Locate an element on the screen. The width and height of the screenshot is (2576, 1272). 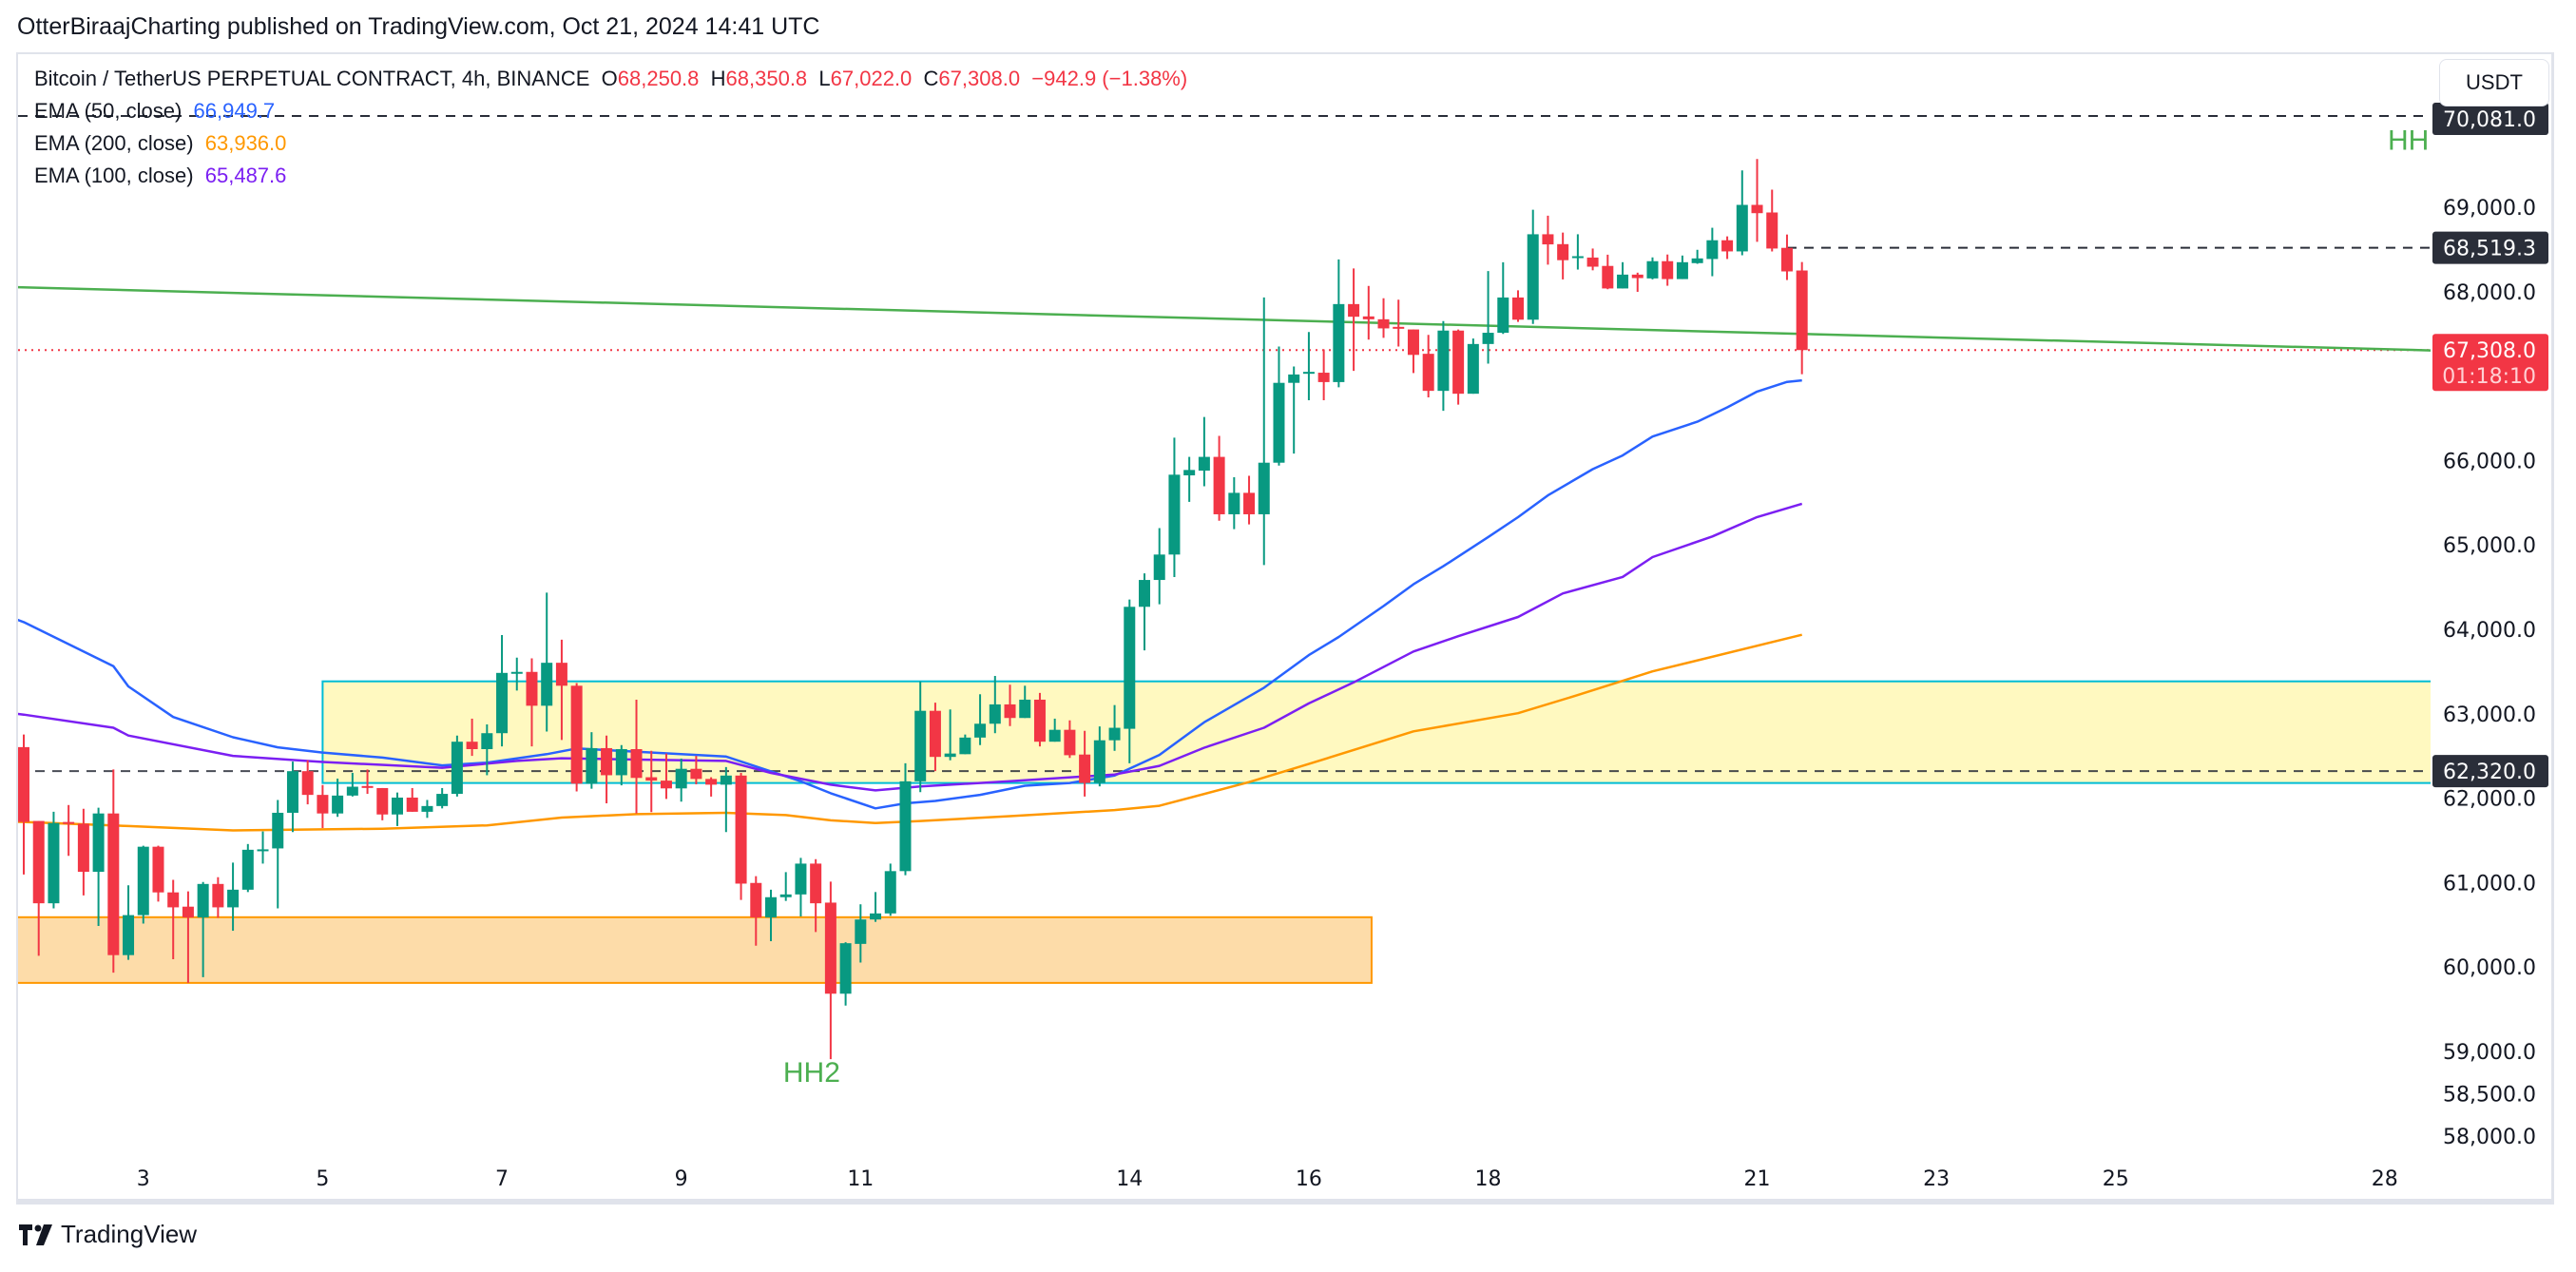
ema50-legend: EMA (50, close) 66,949.7 is located at coordinates (154, 111).